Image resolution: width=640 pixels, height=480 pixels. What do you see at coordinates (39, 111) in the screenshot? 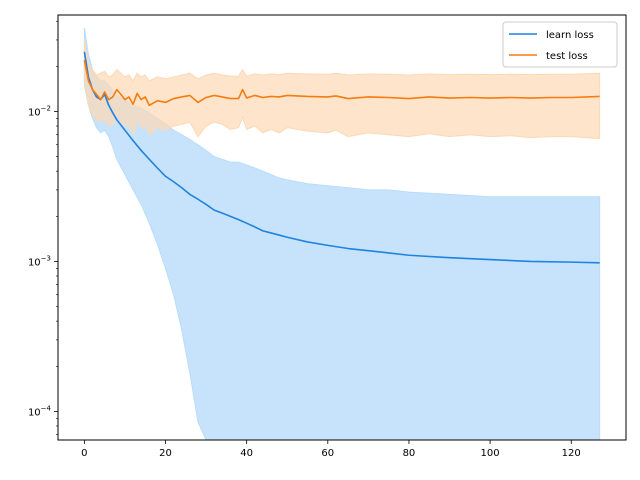
I see `y-tick-label: 10⁻²` at bounding box center [39, 111].